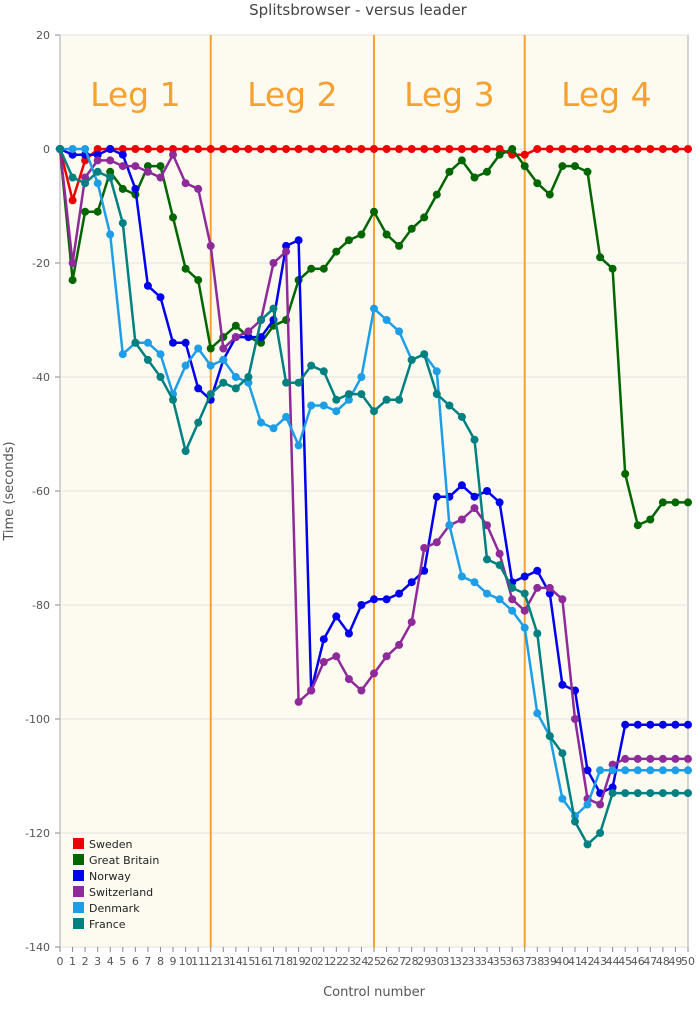 The image size is (700, 1009). I want to click on x-tick-label: 49, so click(675, 961).